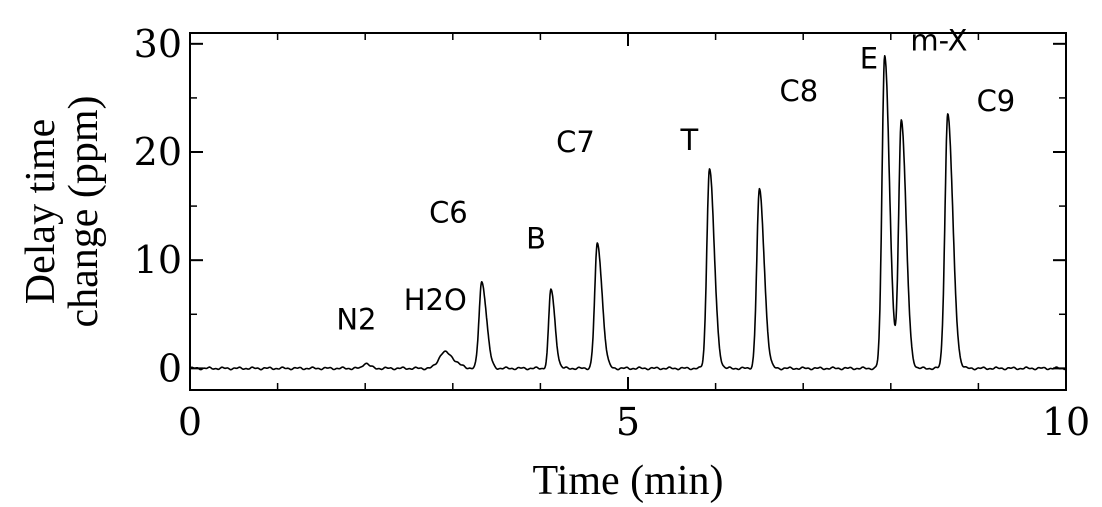 The width and height of the screenshot is (1102, 507). I want to click on x-tick-label: 10, so click(1066, 422).